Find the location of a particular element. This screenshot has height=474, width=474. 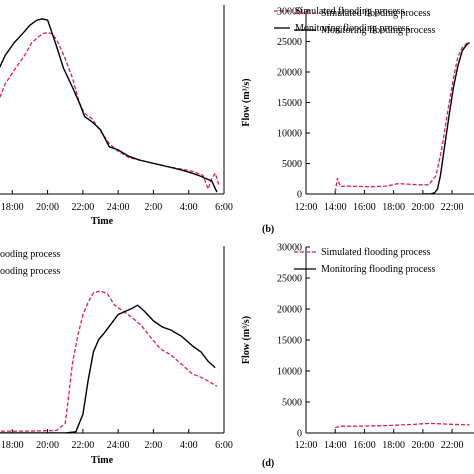

legend: ooding process ooding process is located at coordinates (30, 263).